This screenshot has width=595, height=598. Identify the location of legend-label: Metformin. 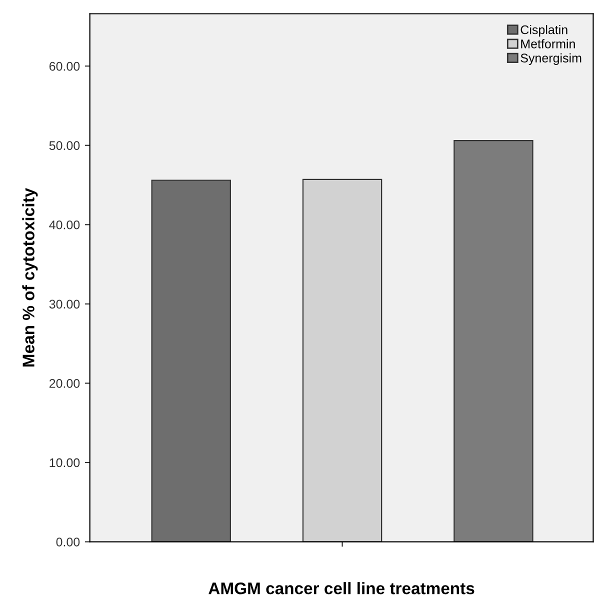
(548, 43).